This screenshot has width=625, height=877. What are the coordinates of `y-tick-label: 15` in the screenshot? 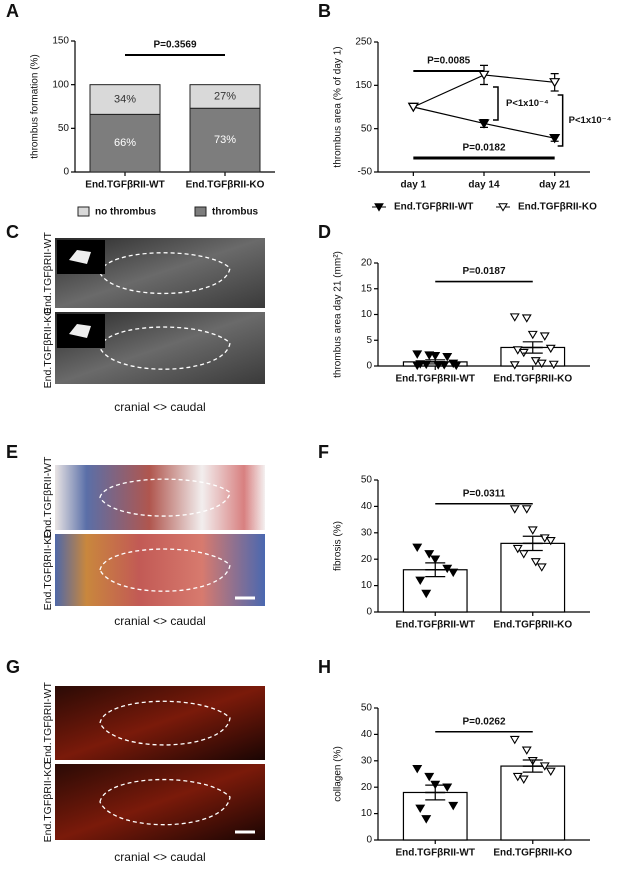 It's located at (367, 288).